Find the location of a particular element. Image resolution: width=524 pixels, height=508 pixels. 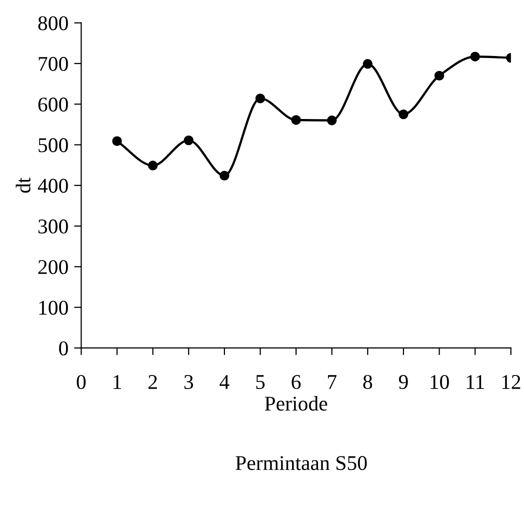

x-tick-label: 3 is located at coordinates (189, 382).